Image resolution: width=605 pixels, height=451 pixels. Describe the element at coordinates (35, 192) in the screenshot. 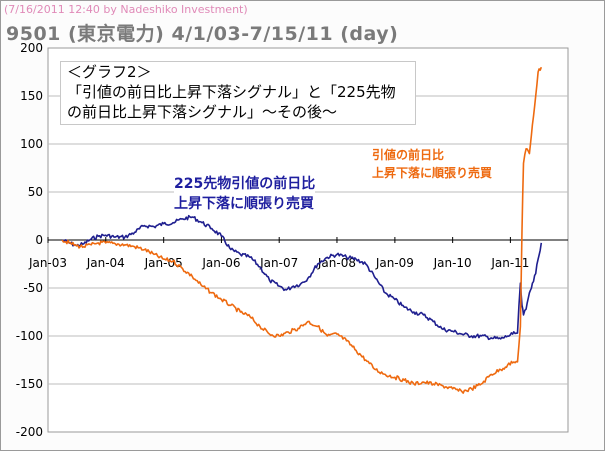

I see `y-tick-label: 50` at that location.